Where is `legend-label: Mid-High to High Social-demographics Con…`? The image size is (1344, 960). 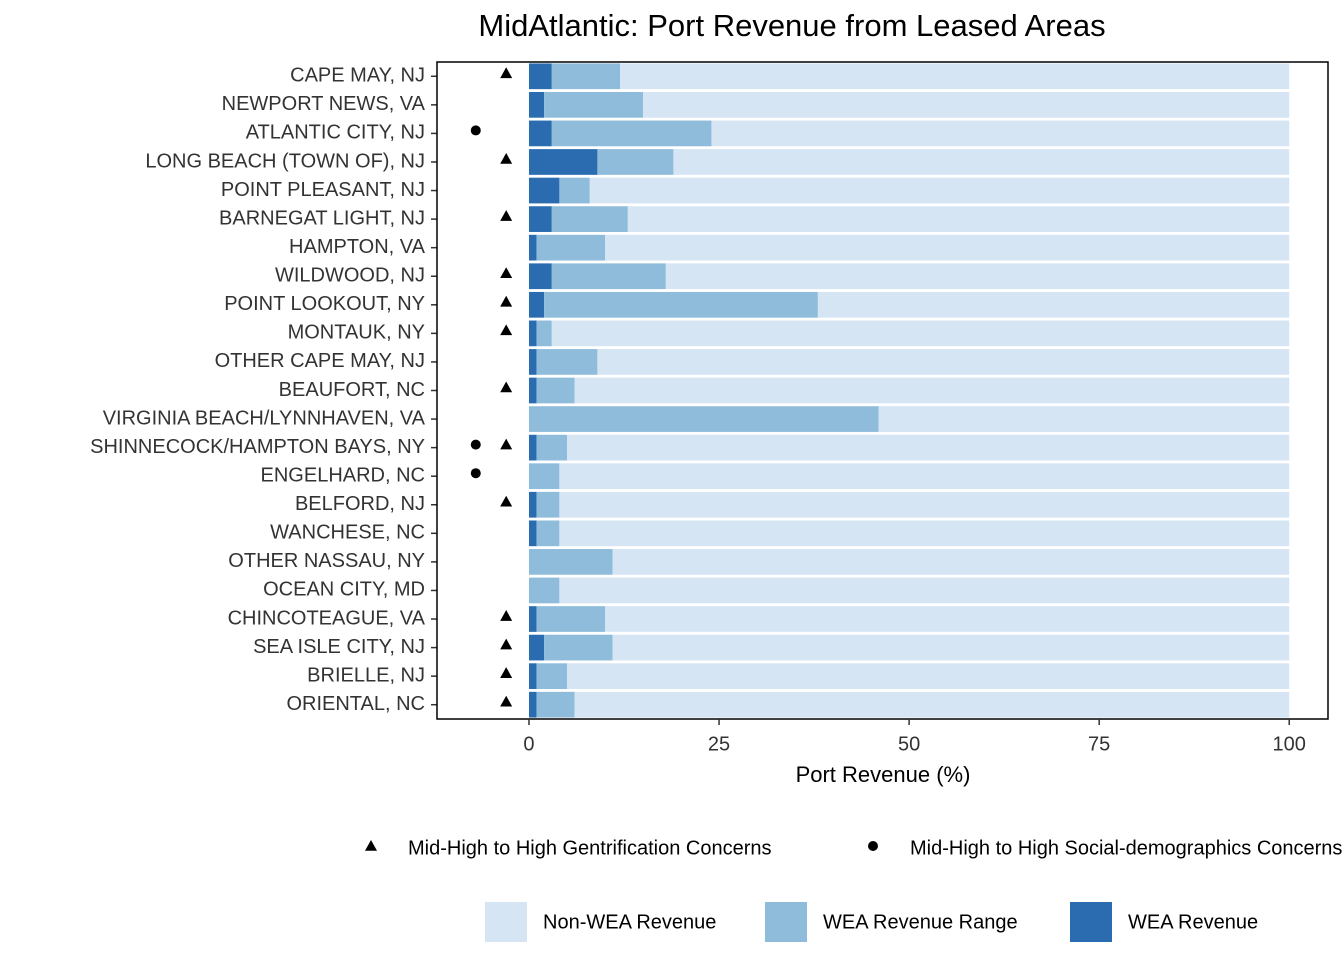
legend-label: Mid-High to High Social-demographics Con… is located at coordinates (1126, 848).